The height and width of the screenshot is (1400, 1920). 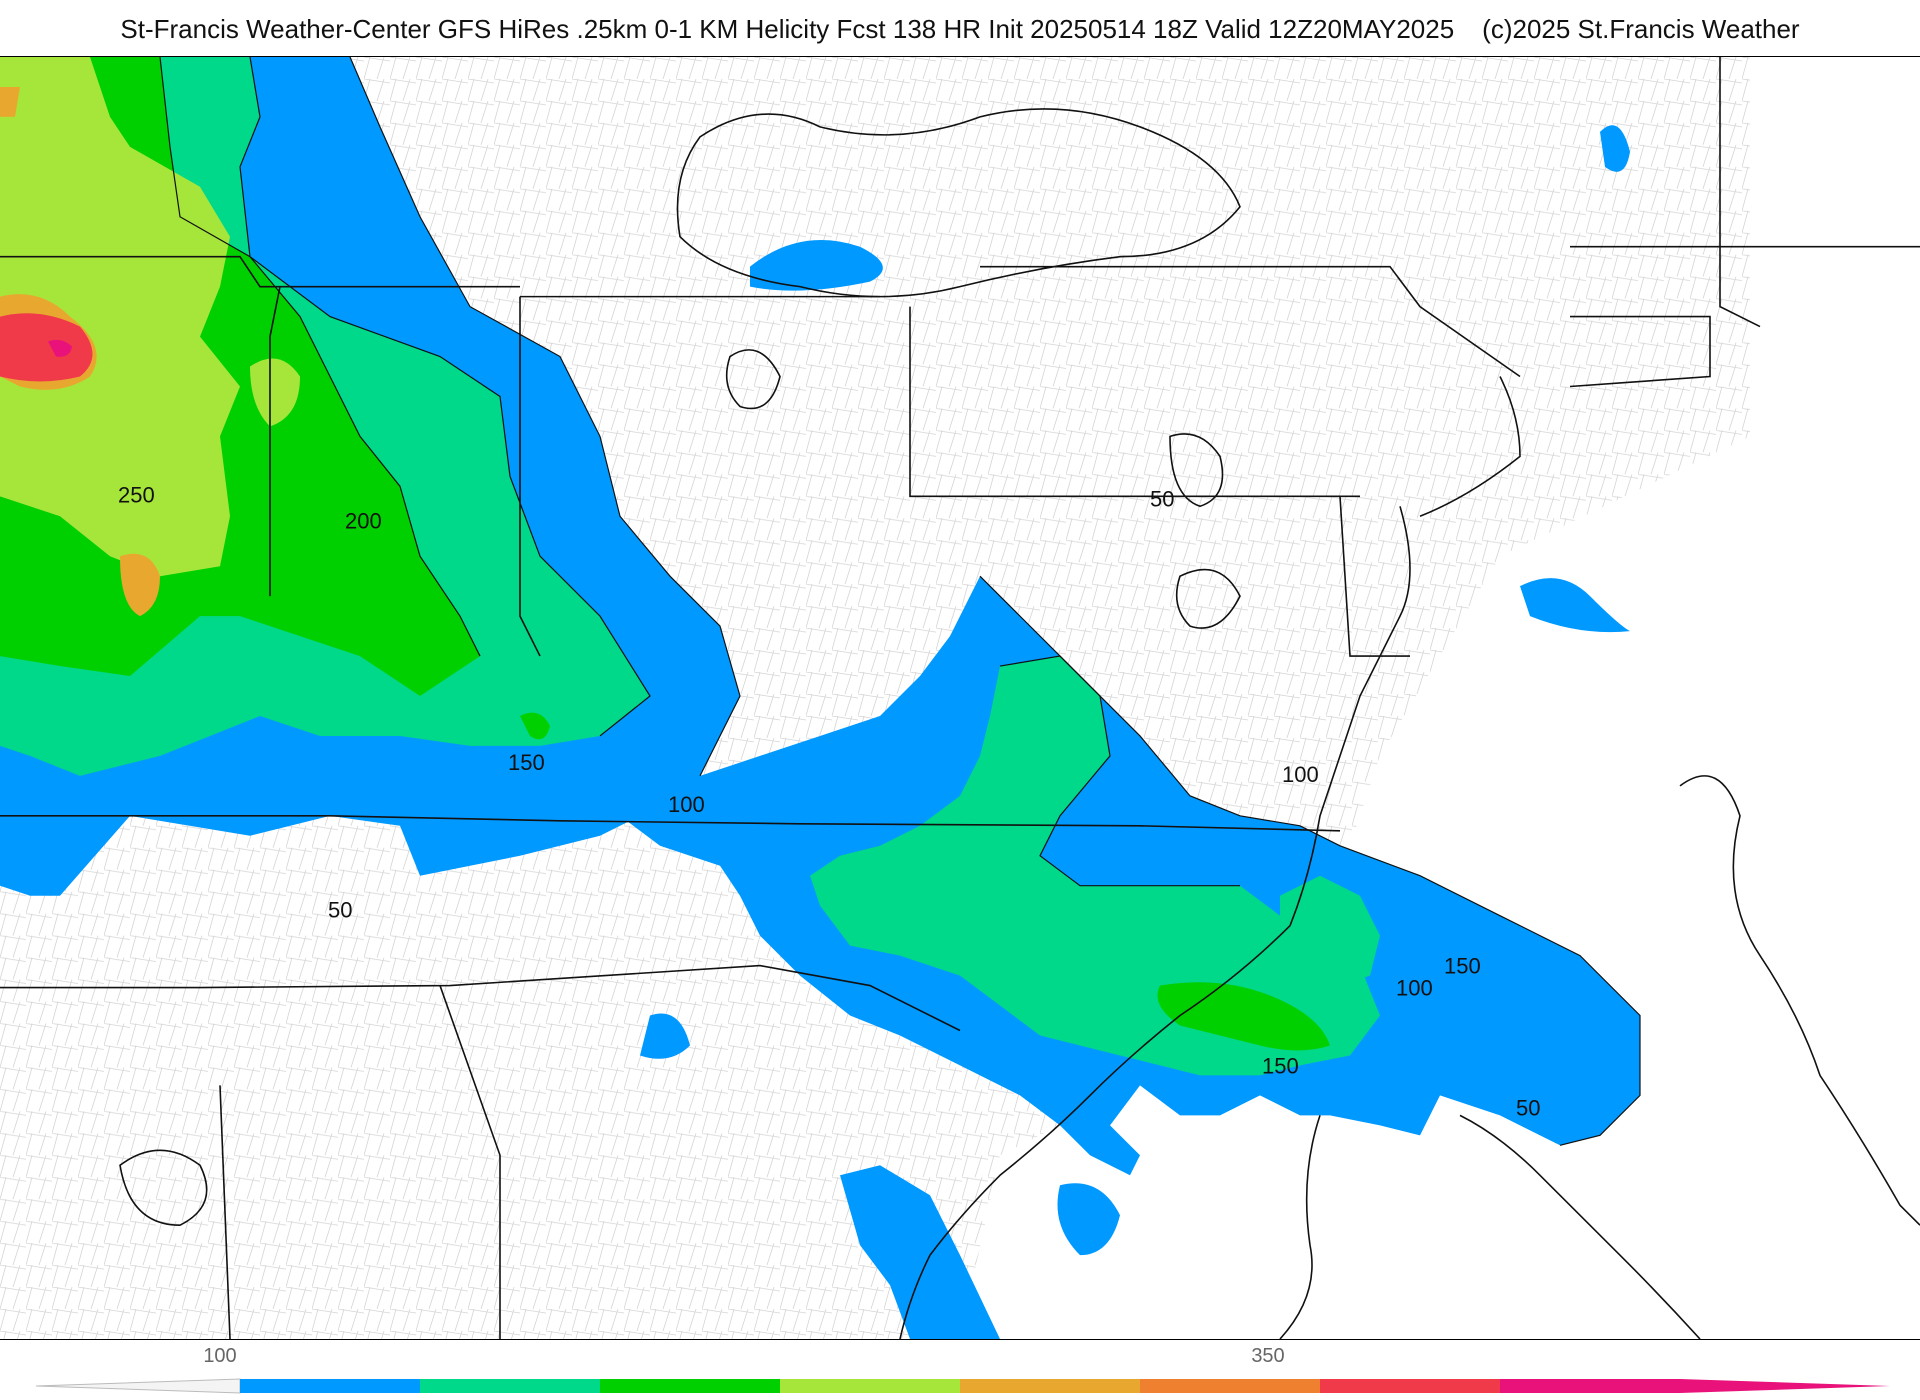 I want to click on helicity-250-blob, so click(x=275, y=392).